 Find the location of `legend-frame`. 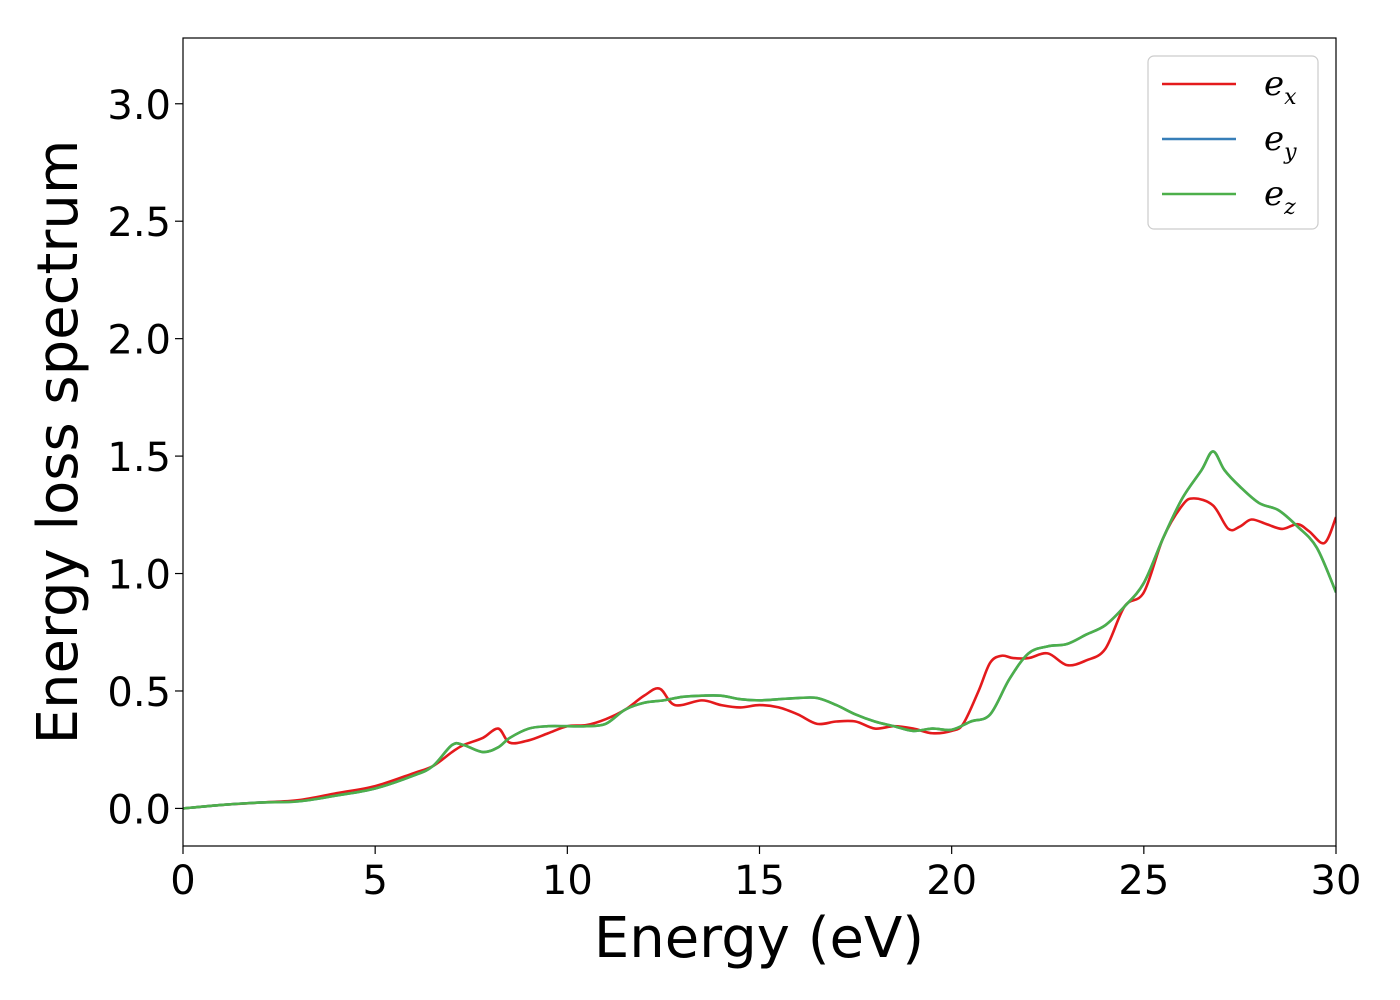

legend-frame is located at coordinates (1233, 142).